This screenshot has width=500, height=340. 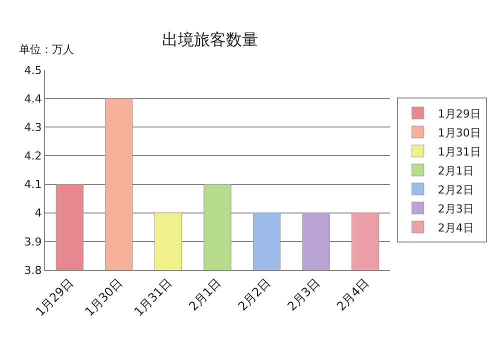 What do you see at coordinates (46, 49) in the screenshot?
I see `y-axis-title: 单位：万人` at bounding box center [46, 49].